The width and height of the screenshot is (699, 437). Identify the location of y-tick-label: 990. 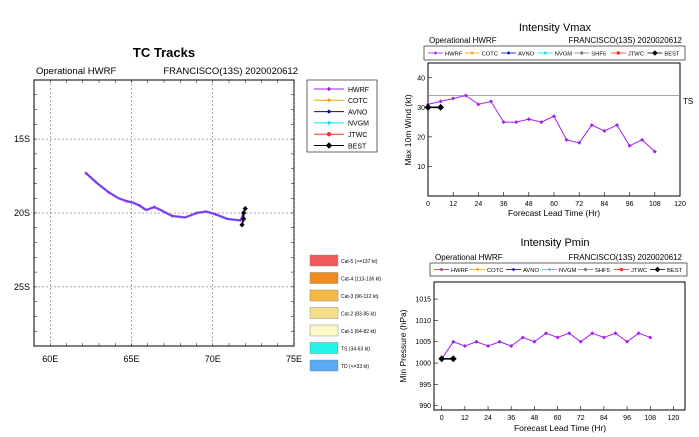
(425, 406).